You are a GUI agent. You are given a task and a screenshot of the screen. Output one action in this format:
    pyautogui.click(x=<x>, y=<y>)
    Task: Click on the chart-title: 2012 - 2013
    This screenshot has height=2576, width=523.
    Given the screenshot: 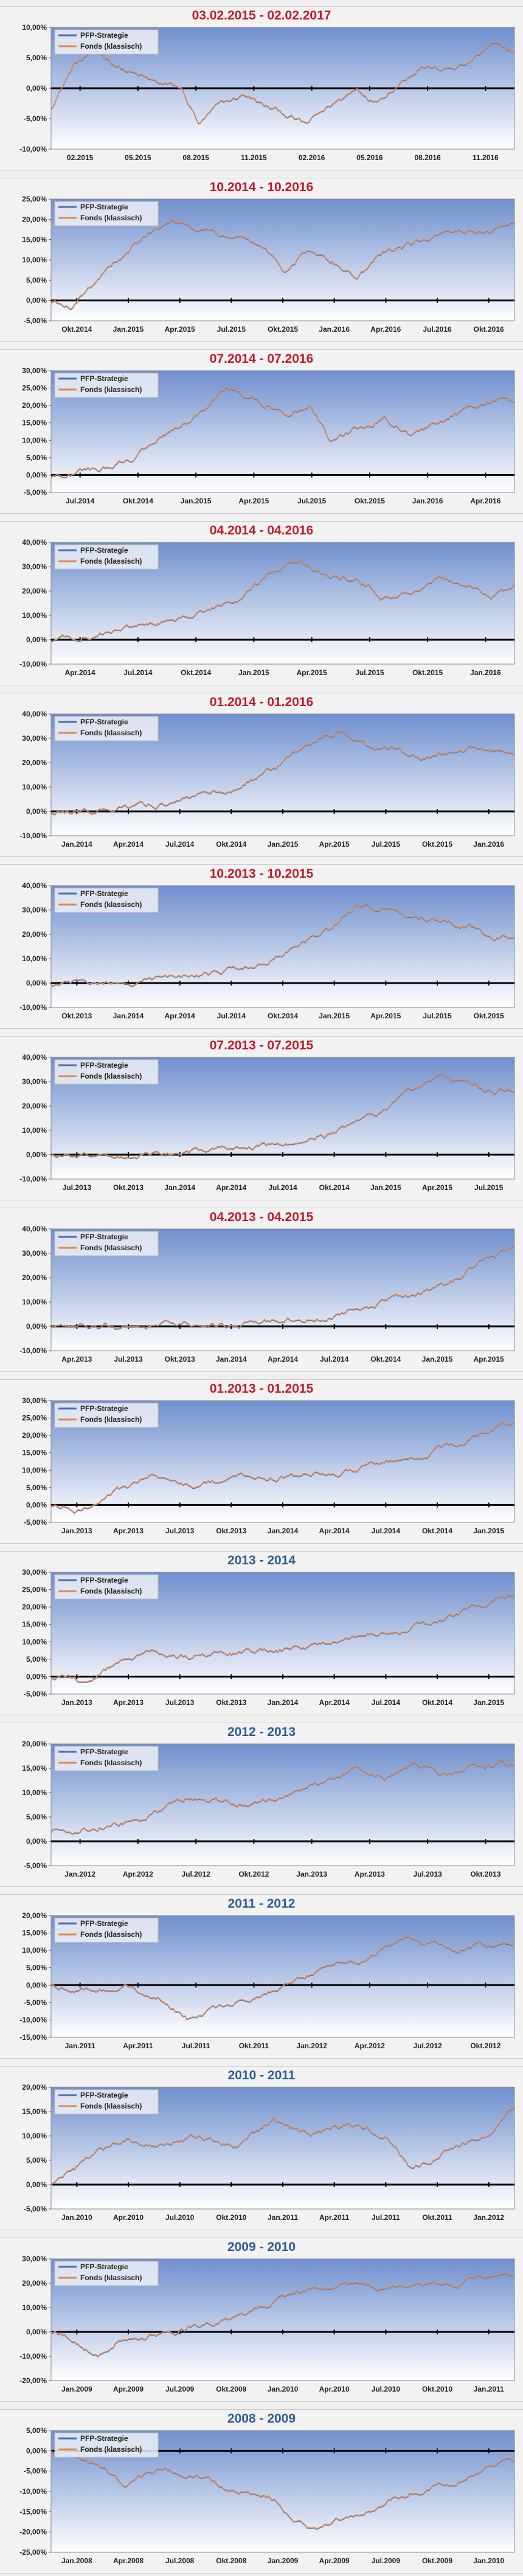 What is the action you would take?
    pyautogui.click(x=261, y=1732)
    